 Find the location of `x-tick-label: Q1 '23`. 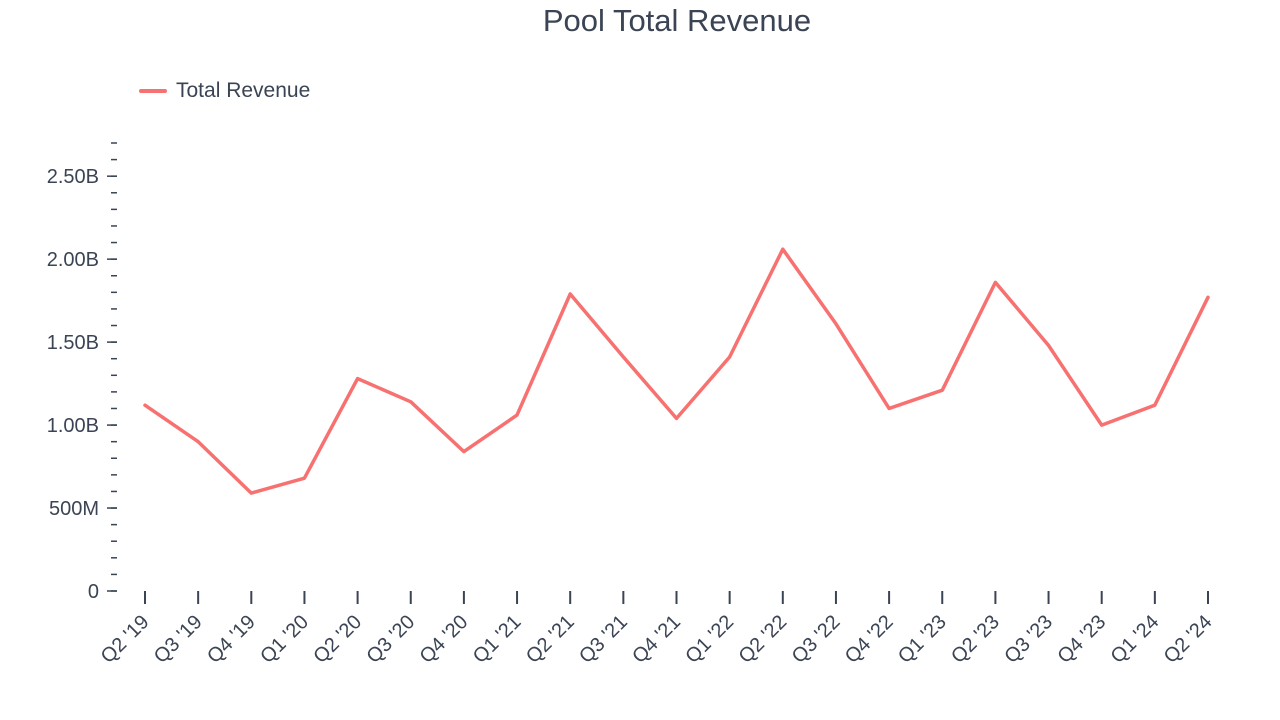

x-tick-label: Q1 '23 is located at coordinates (922, 639).